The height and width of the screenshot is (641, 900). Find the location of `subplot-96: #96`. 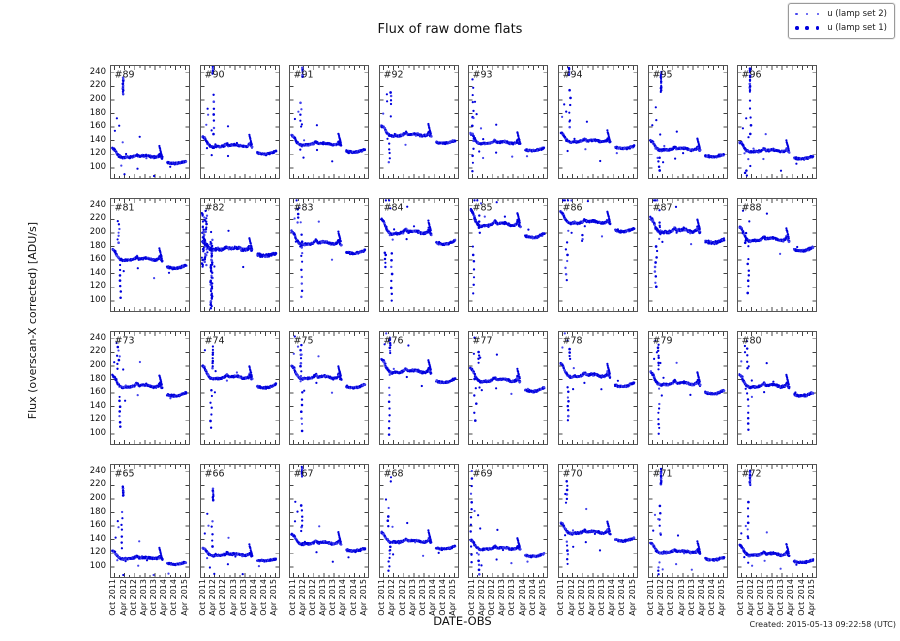

subplot-96: #96 is located at coordinates (777, 122).